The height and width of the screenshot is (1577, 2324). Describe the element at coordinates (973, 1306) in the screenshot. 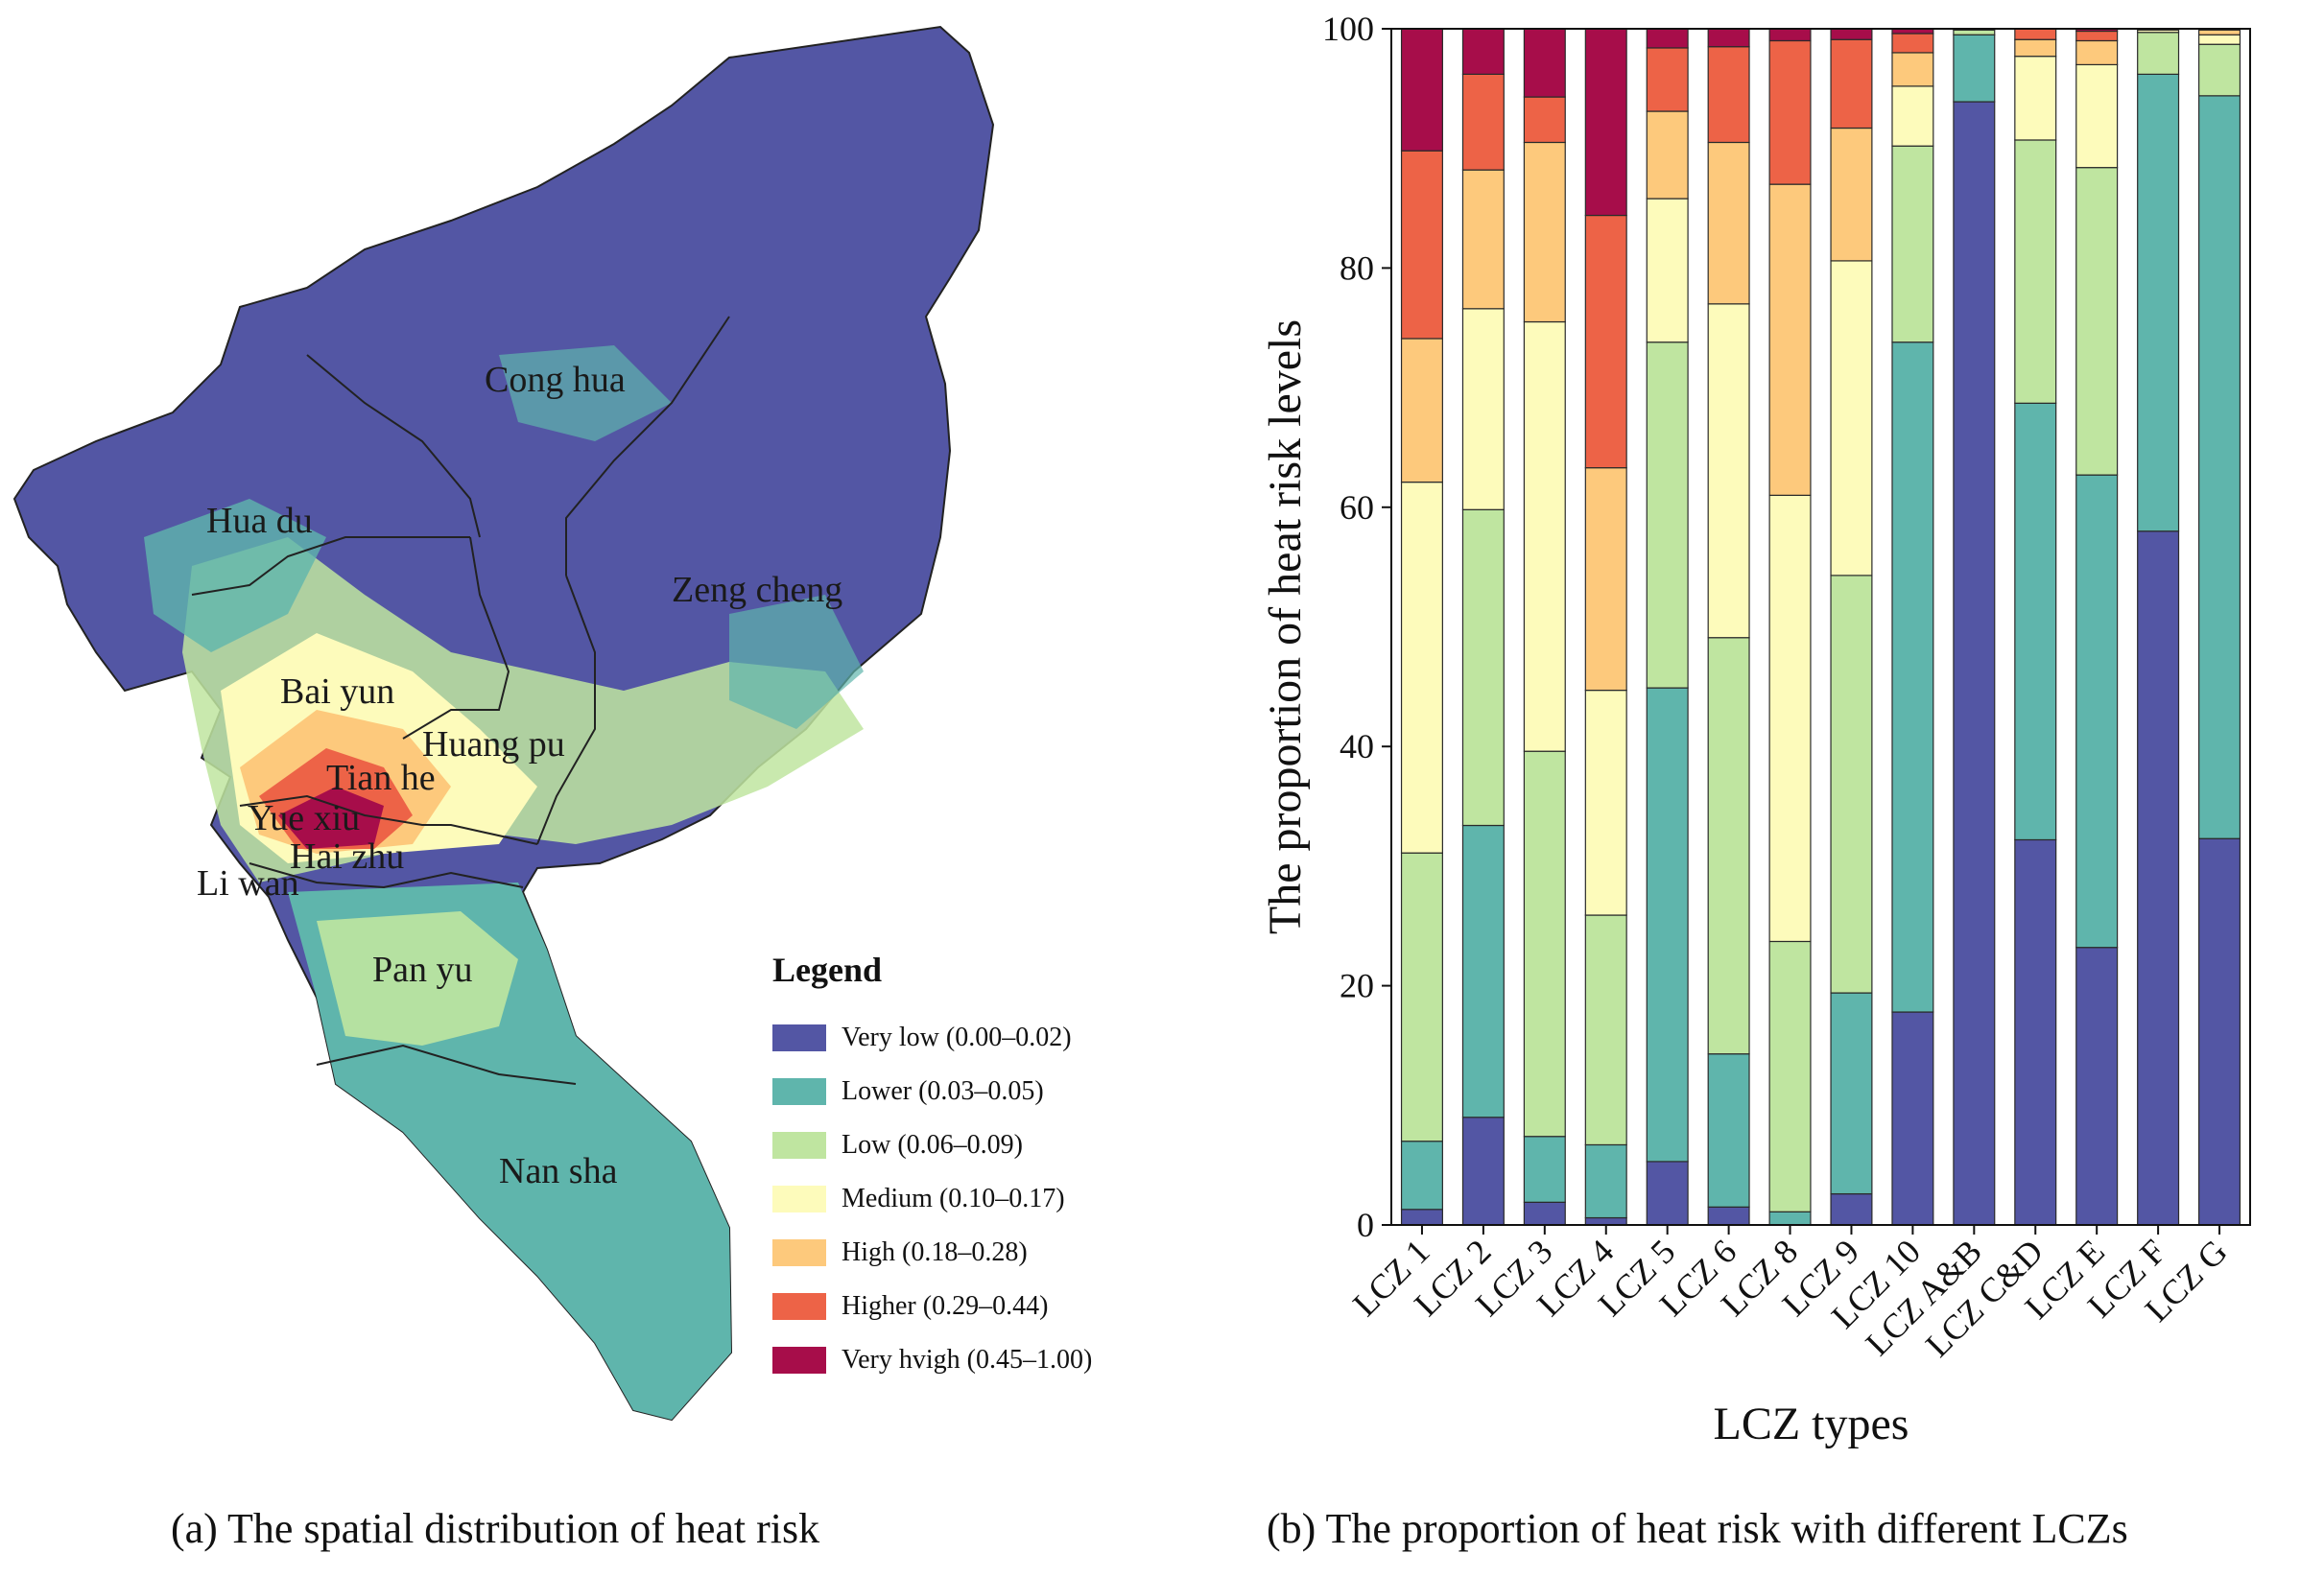

I see `legend-item: Higher (0.29–0.44)` at that location.